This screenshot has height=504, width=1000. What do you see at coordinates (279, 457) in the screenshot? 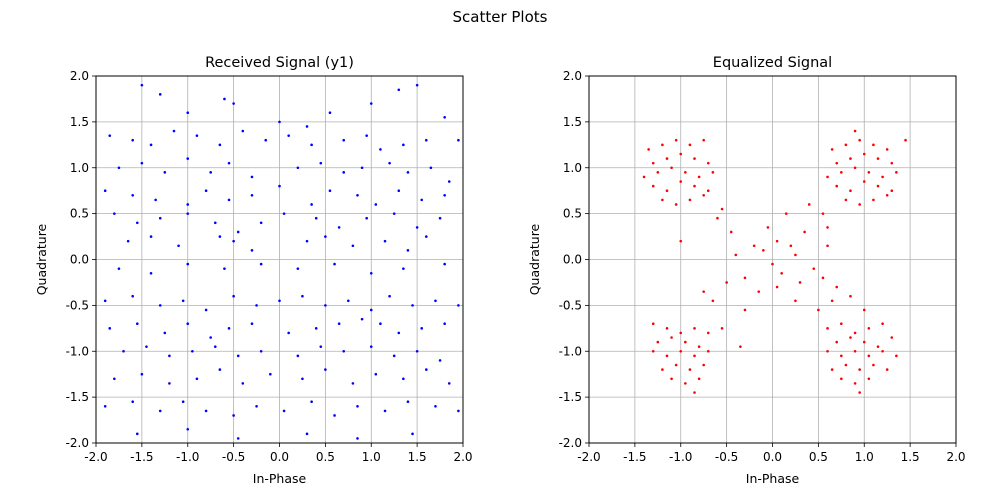
I see `x-tick-label: 0.0` at bounding box center [279, 457].